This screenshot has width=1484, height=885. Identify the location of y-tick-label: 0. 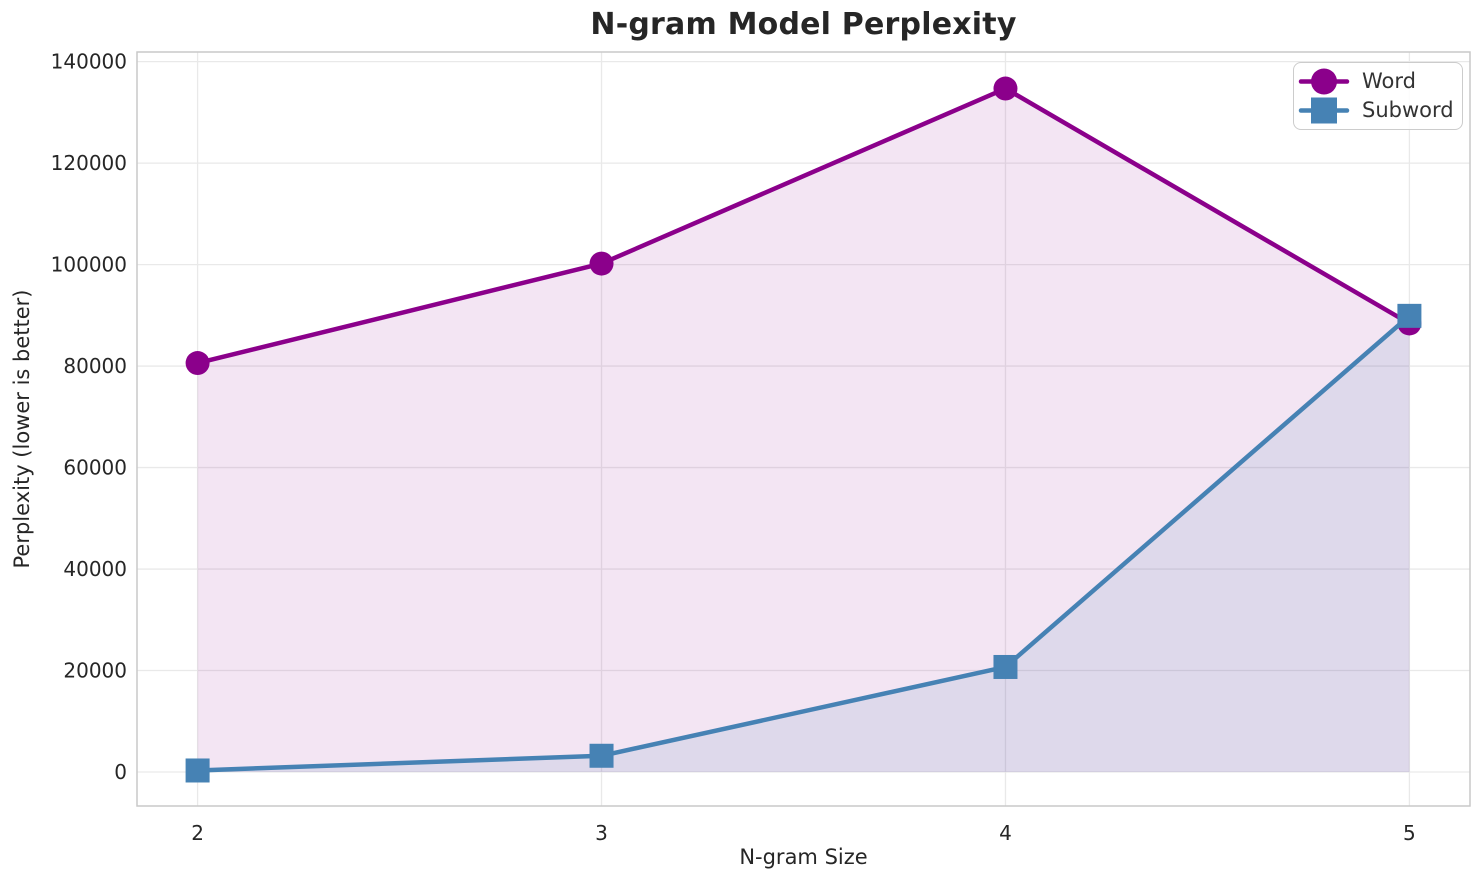
(120, 772).